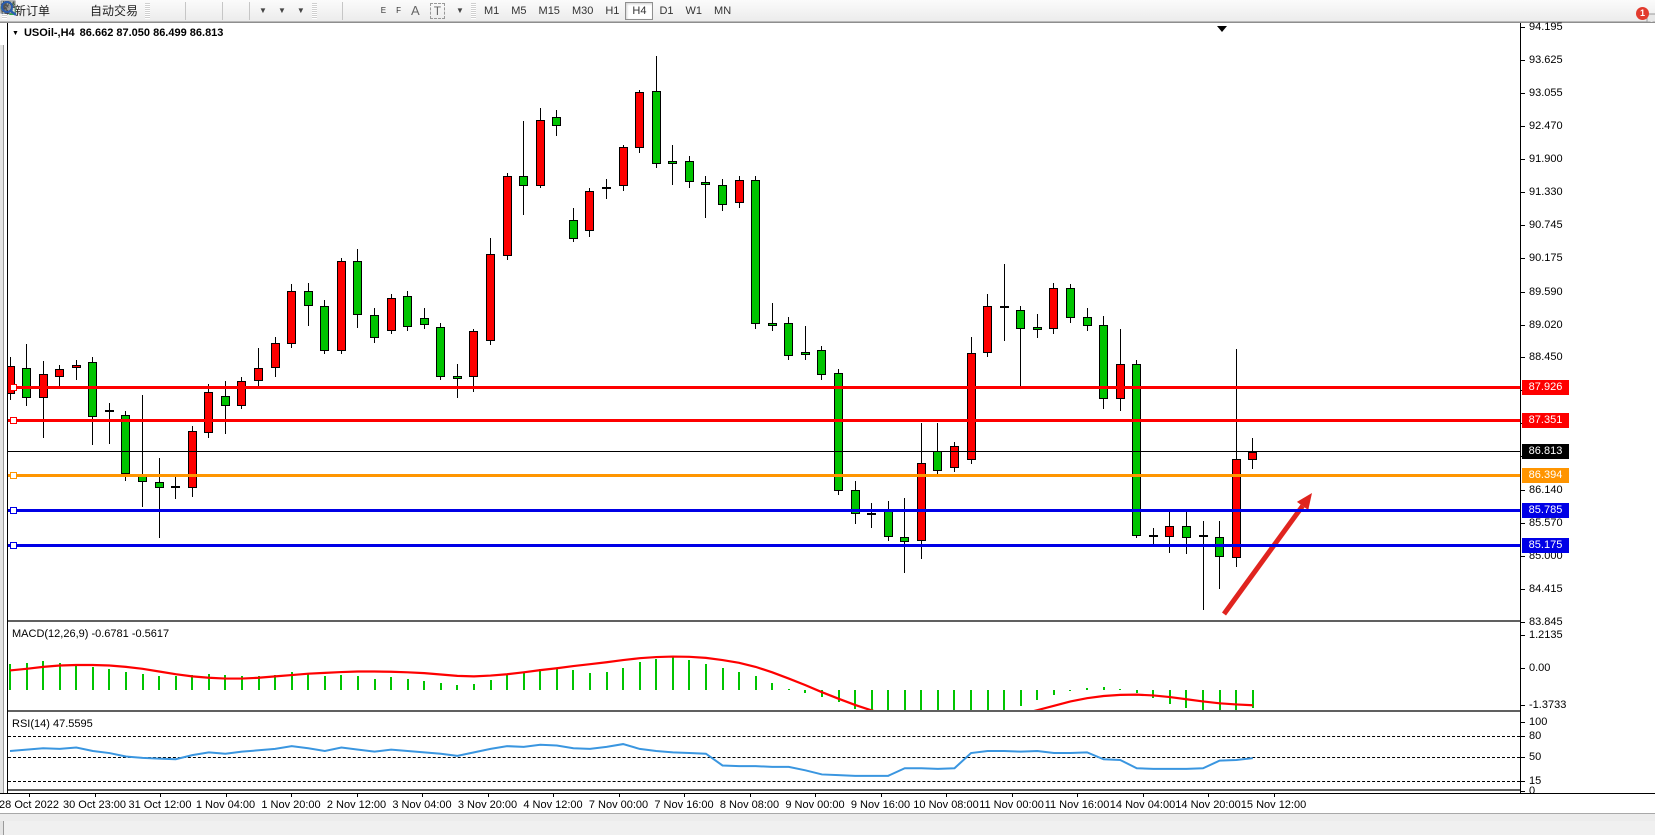  What do you see at coordinates (281, 10) in the screenshot?
I see `chevron-down-icon: ▼` at bounding box center [281, 10].